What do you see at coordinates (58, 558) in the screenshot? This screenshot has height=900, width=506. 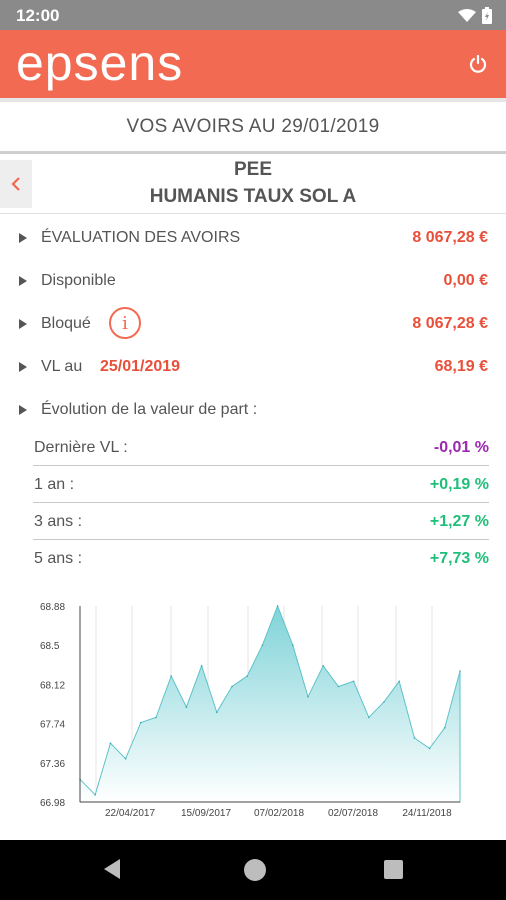 I see `perf-label: 5 ans :` at bounding box center [58, 558].